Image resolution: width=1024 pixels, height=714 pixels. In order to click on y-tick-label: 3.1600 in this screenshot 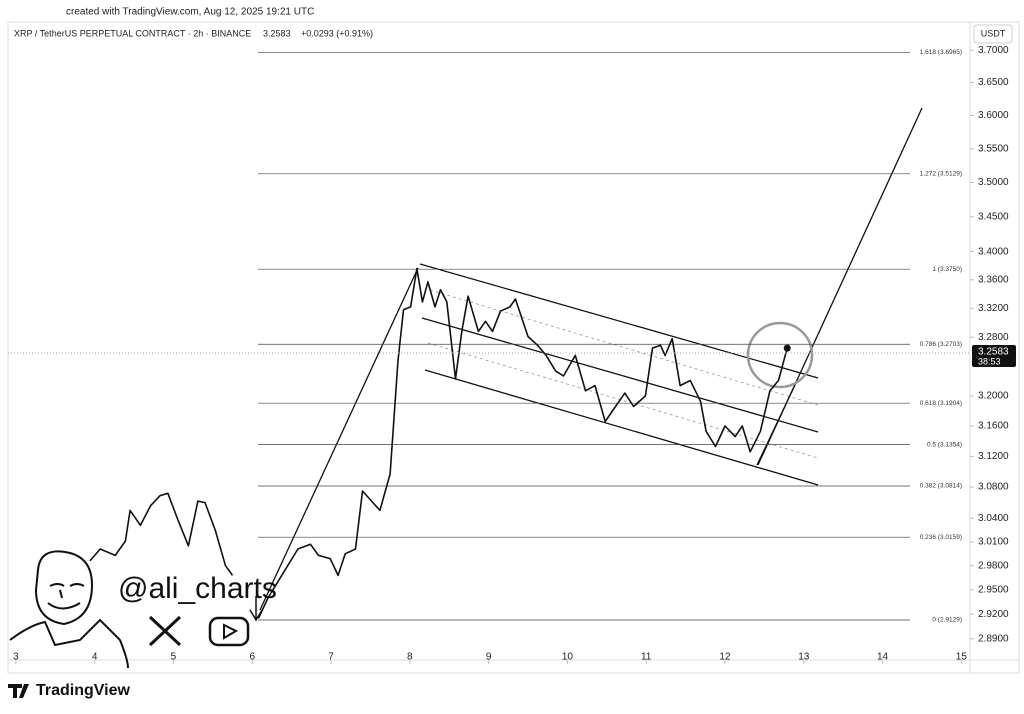, I will do `click(993, 426)`.